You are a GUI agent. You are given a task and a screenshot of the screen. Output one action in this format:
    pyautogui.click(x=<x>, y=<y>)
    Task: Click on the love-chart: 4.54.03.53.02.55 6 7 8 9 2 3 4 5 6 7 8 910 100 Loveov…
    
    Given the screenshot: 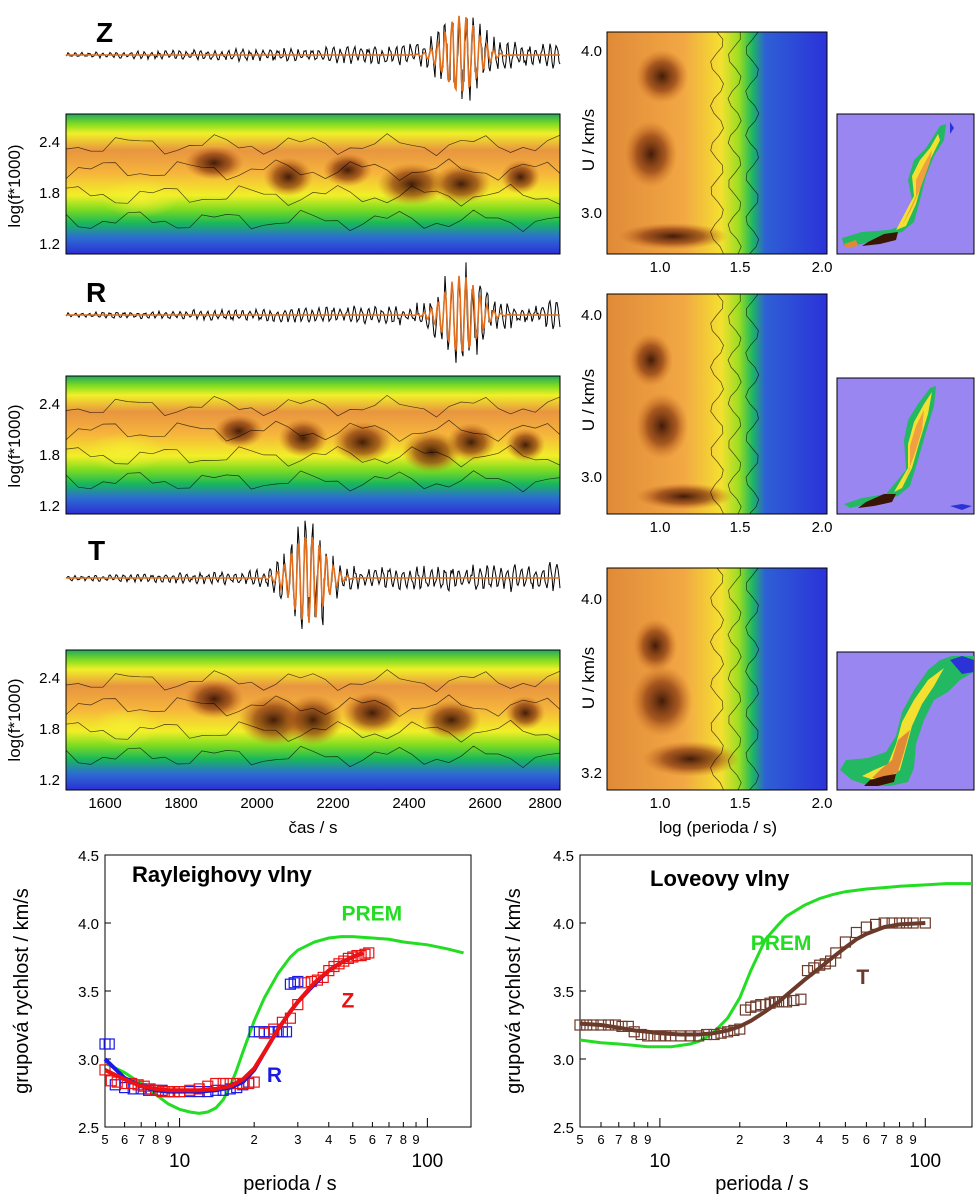 What is the action you would take?
    pyautogui.click(x=738, y=1021)
    